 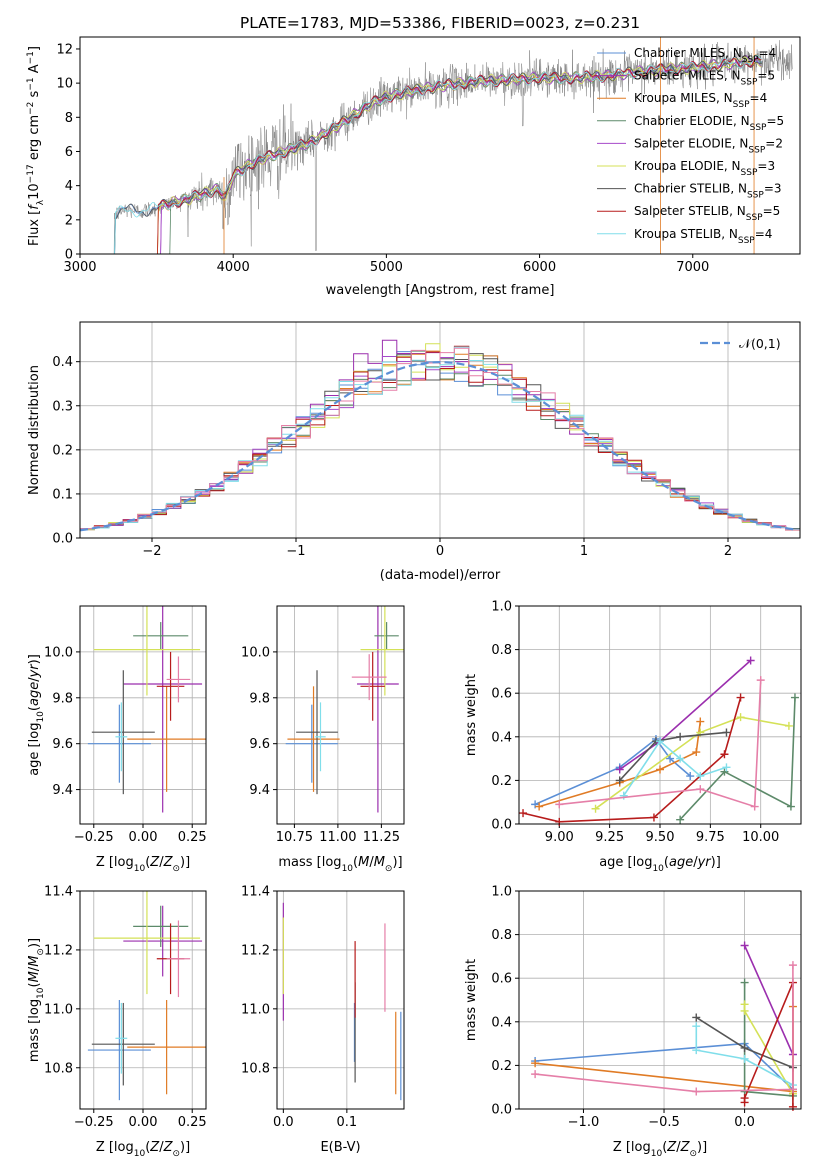 I want to click on mass-z-ticks: −0.25 0.00 0.25 10.8 11.0 11.2 11.4, so click(x=125, y=1008).